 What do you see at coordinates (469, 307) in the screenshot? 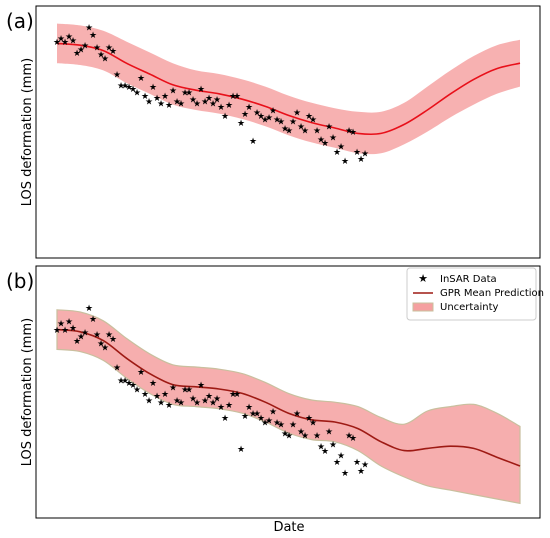
I see `legend-entry-uncertainty: Uncertainty` at bounding box center [469, 307].